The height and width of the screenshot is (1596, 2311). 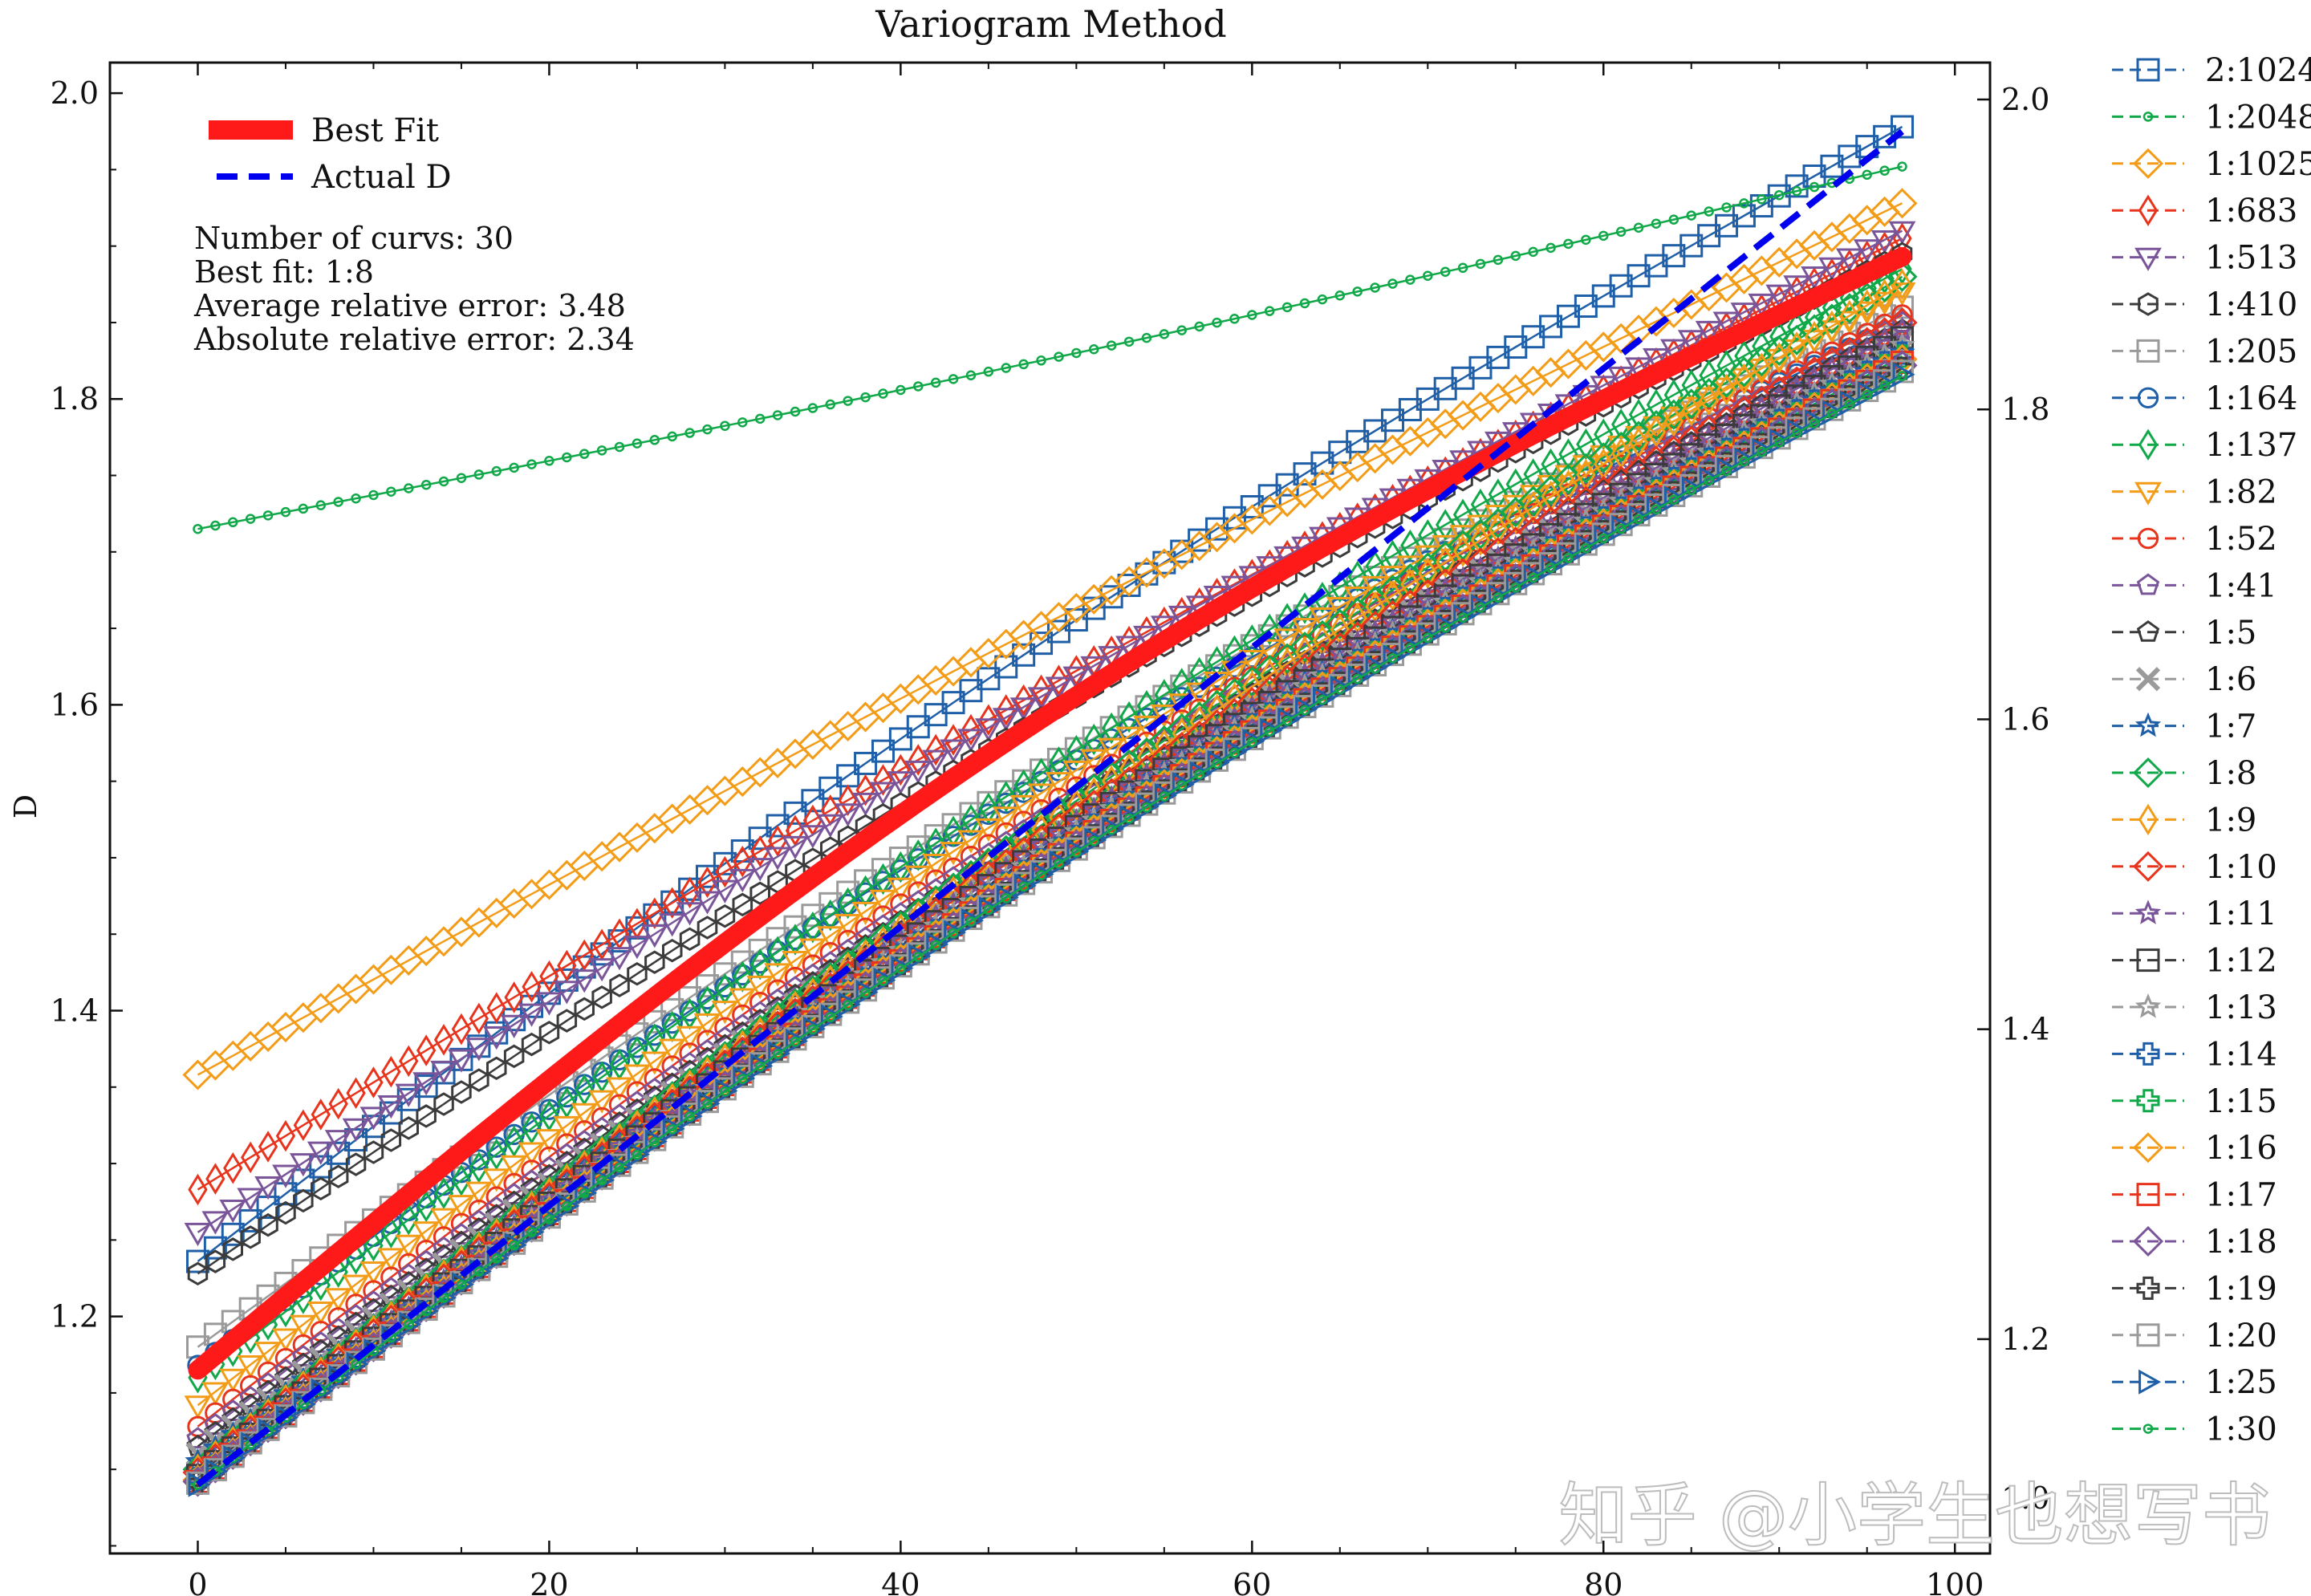 What do you see at coordinates (2211, 165) in the screenshot?
I see `legend-entry-1-1025: 1:1025` at bounding box center [2211, 165].